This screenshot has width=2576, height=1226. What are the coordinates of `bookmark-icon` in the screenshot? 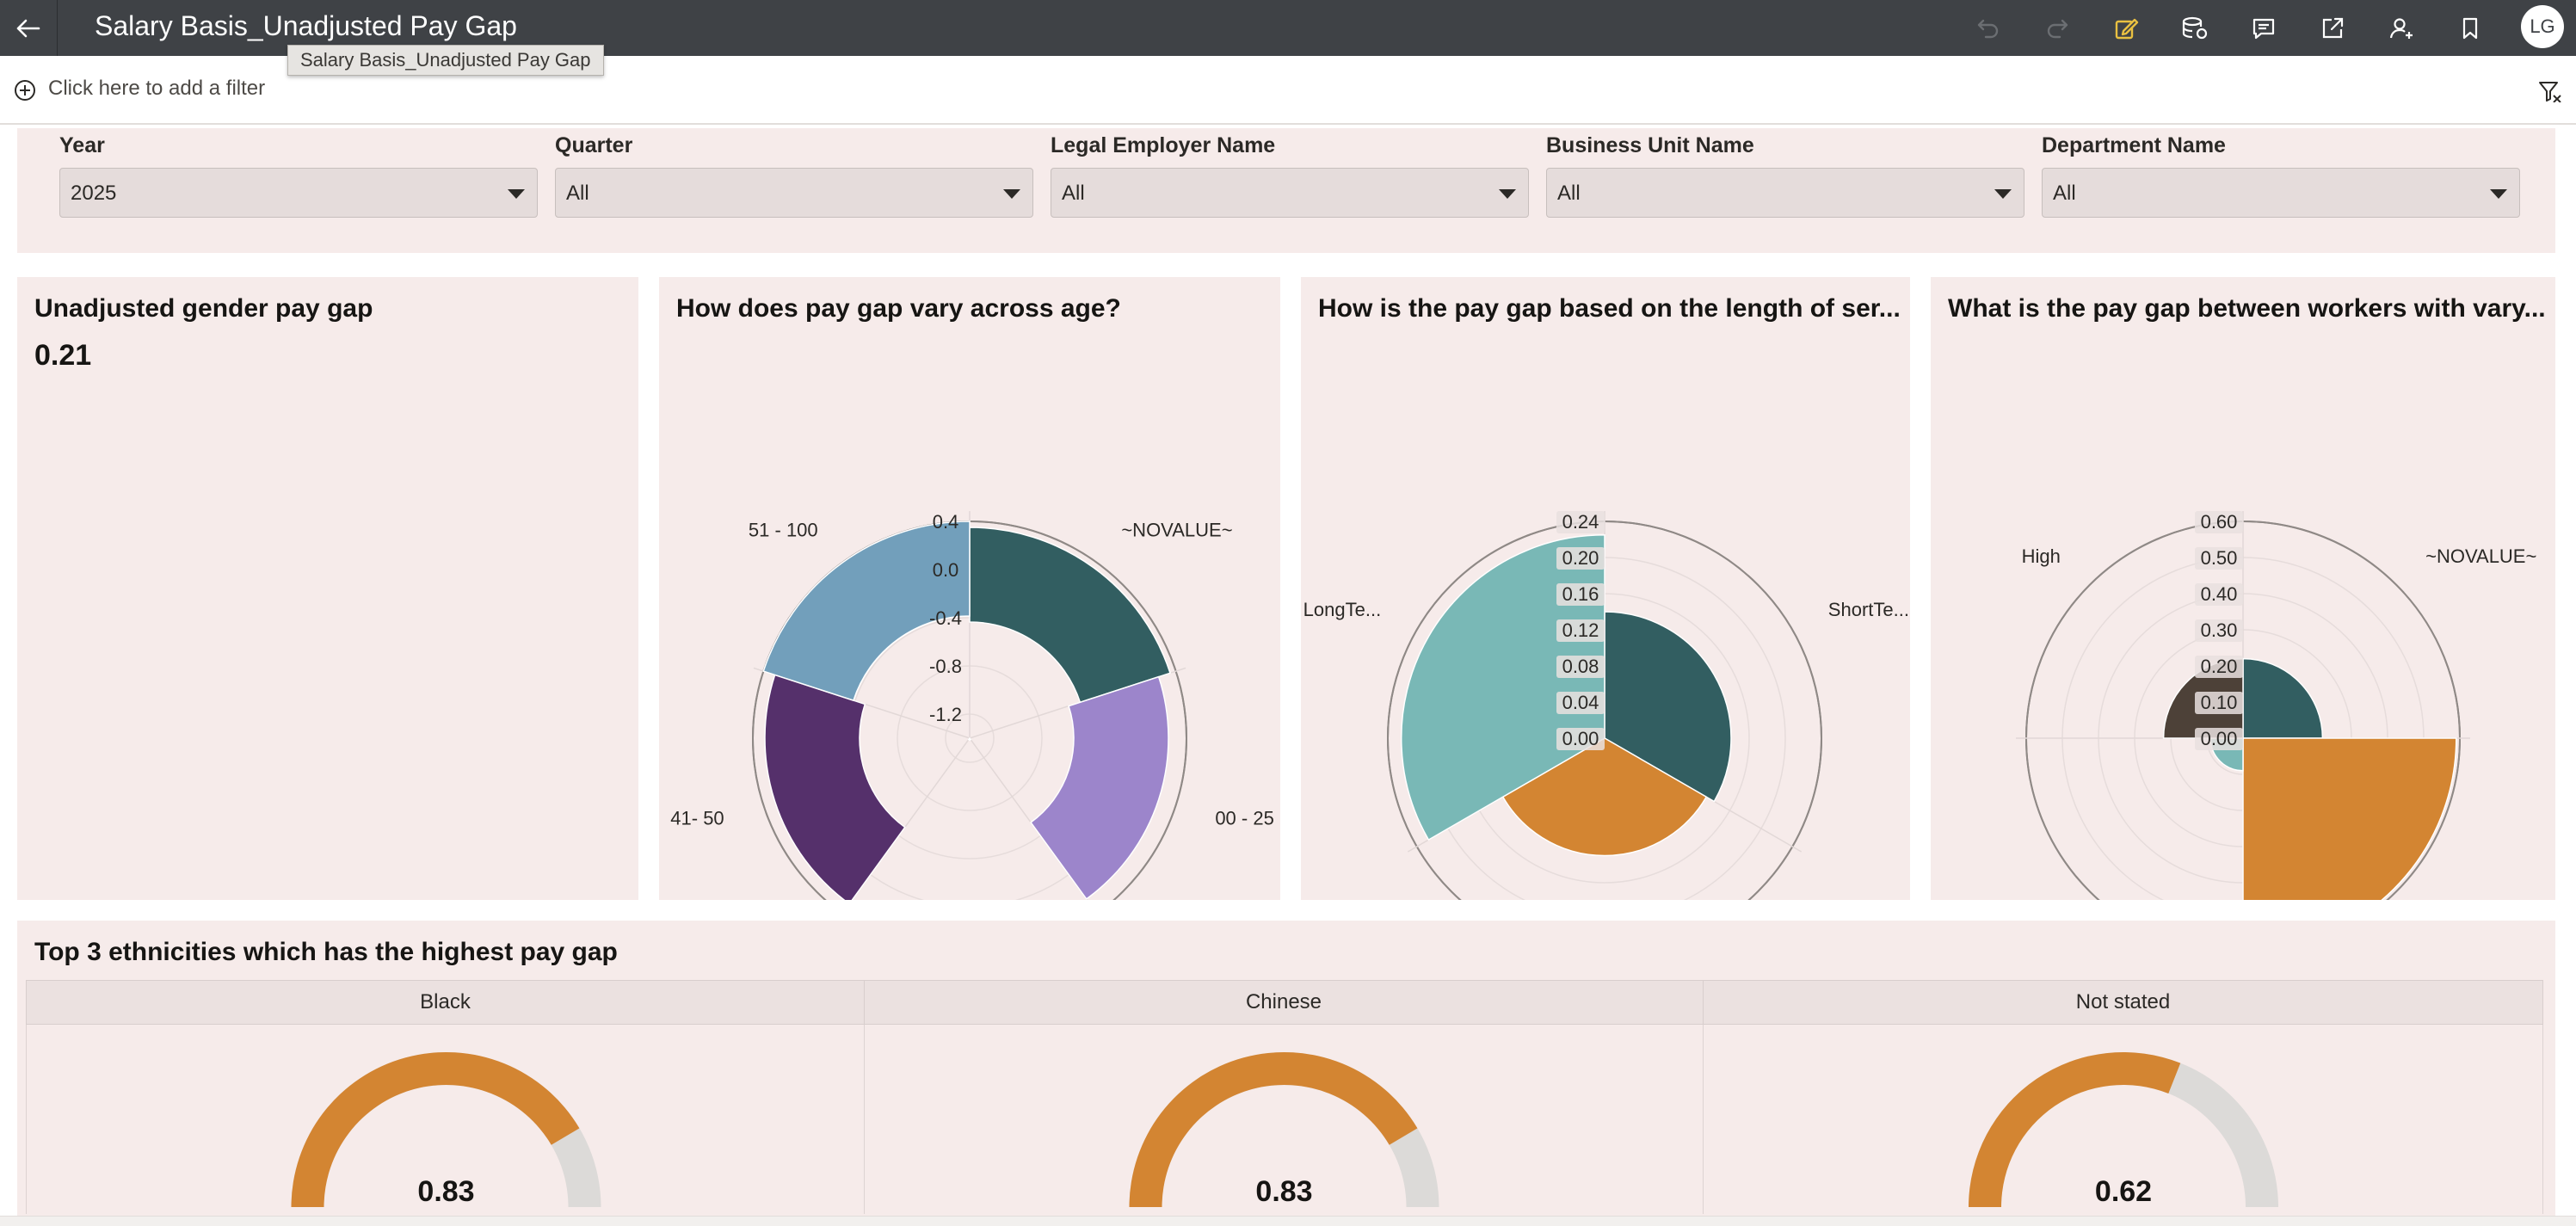 It's located at (2470, 28).